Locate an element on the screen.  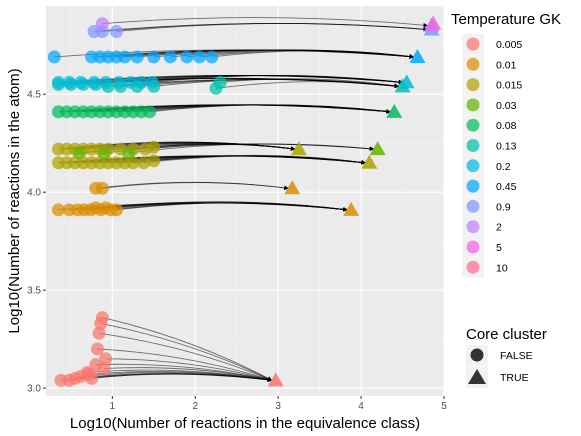
y-axis-title: Log10(Number of reactions in the atom) is located at coordinates (14, 200).